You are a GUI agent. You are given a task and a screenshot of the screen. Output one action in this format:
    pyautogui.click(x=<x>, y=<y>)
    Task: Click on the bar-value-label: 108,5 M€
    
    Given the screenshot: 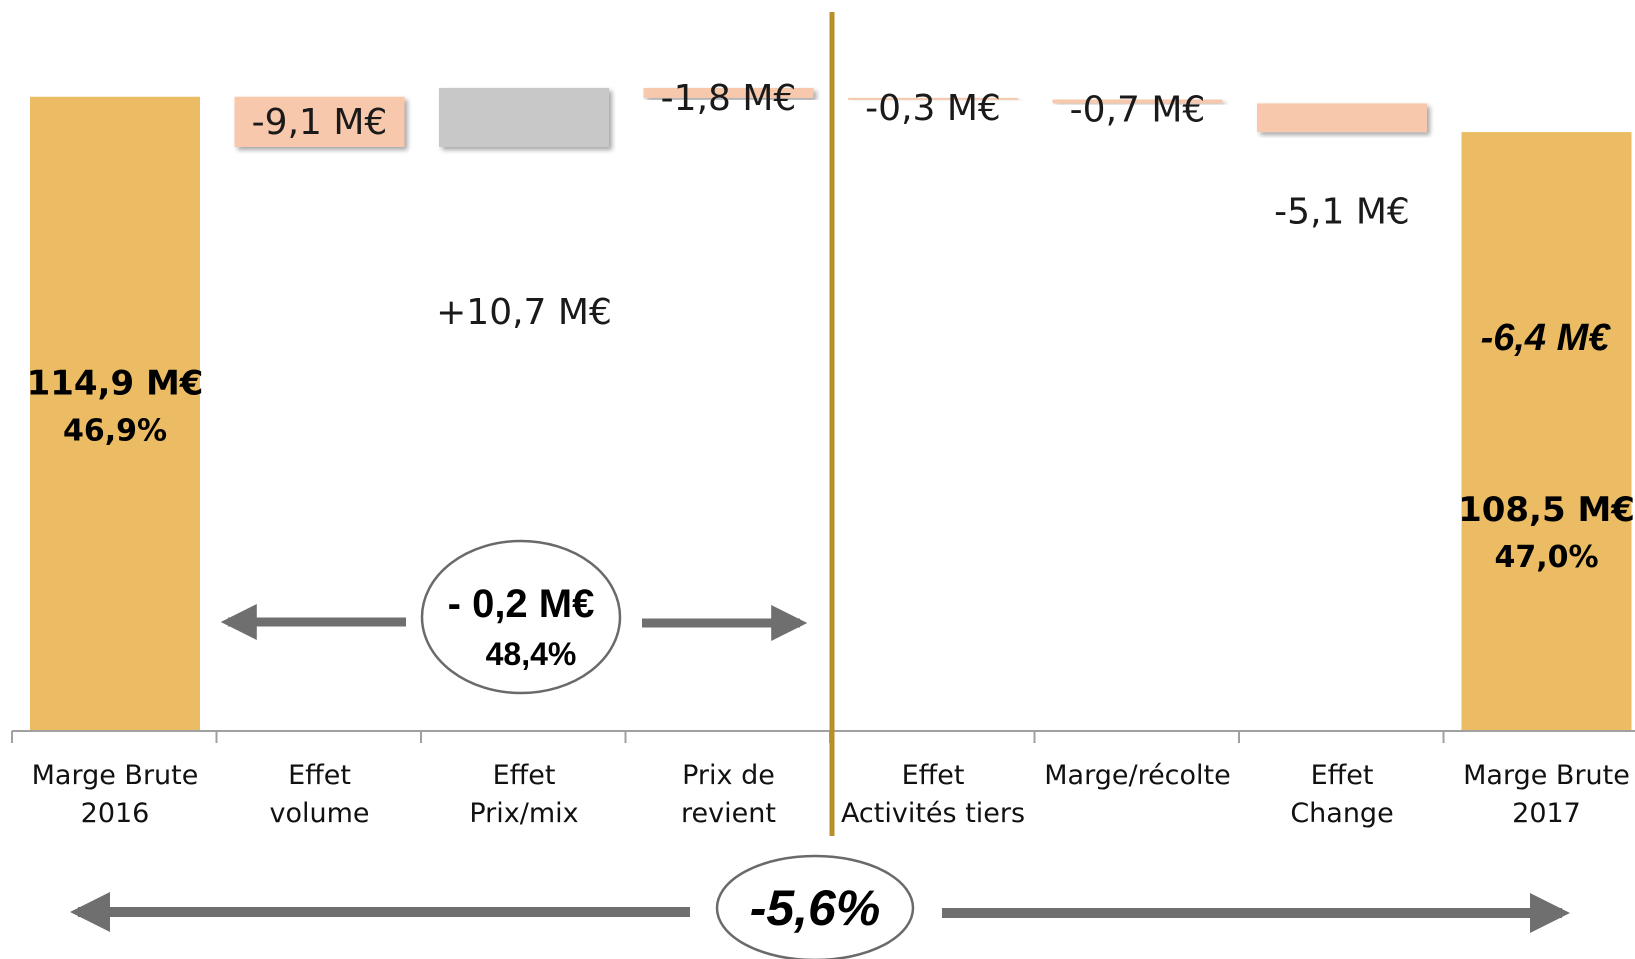 What is the action you would take?
    pyautogui.click(x=1546, y=510)
    